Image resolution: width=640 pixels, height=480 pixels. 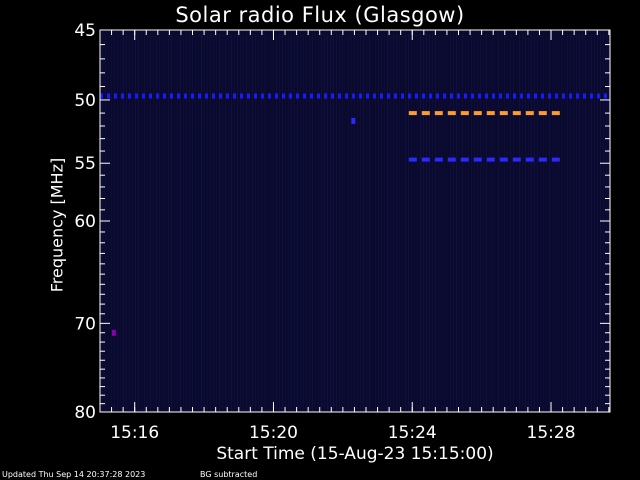 I want to click on x-axis-label: Start Time (15-Aug-23 15:15:00), so click(x=355, y=454).